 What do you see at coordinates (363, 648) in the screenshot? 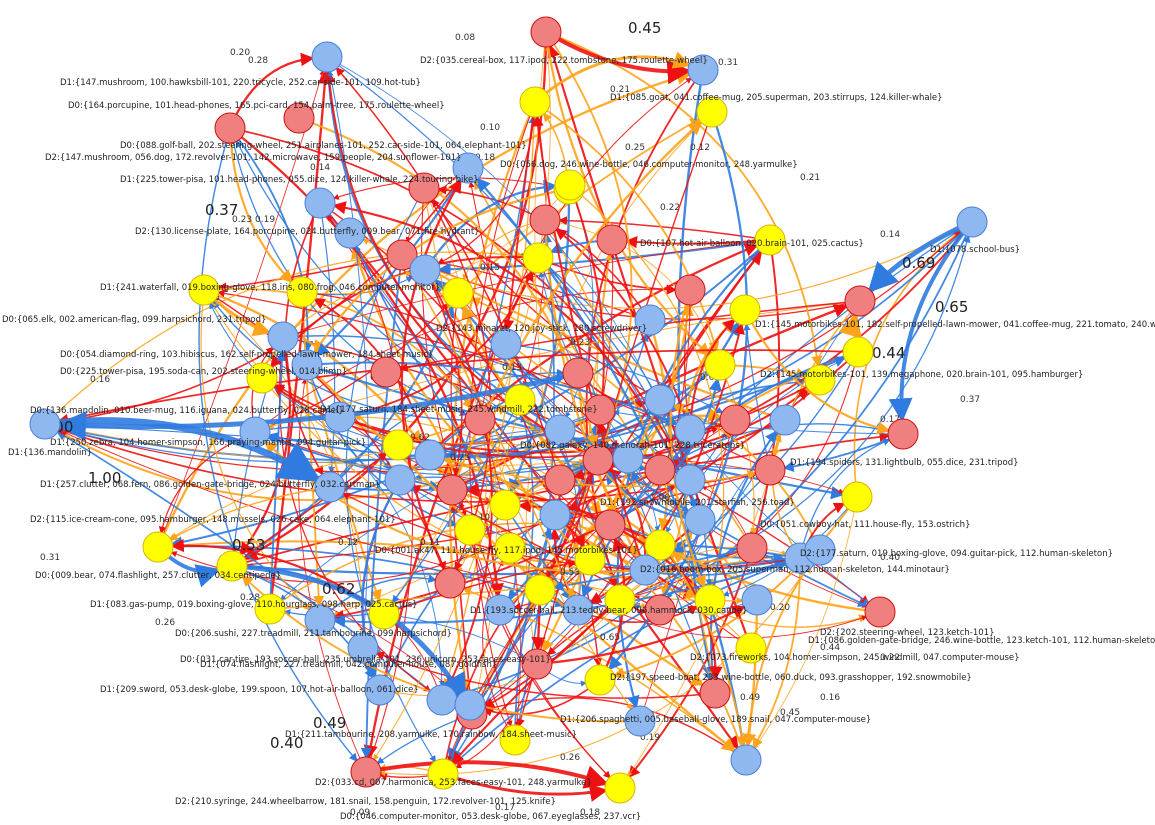
I see `graph-node-n22` at bounding box center [363, 648].